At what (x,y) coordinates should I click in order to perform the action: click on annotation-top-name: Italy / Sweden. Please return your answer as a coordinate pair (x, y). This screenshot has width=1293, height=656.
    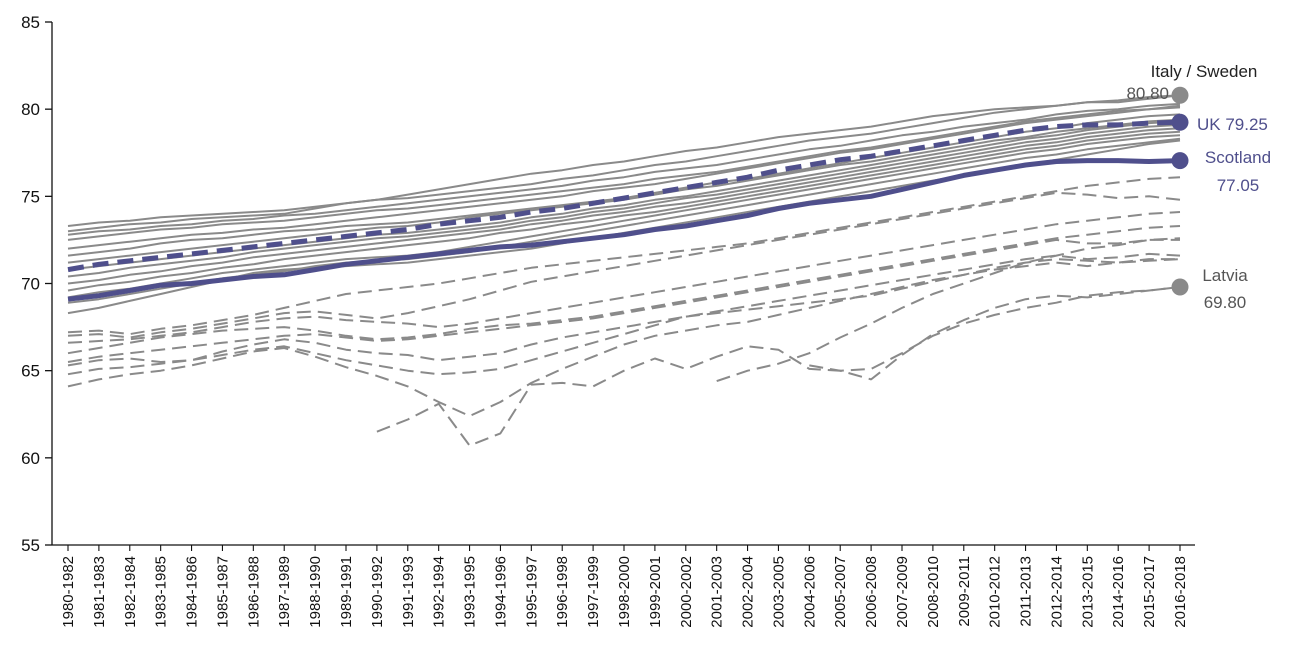
    Looking at the image, I should click on (1204, 71).